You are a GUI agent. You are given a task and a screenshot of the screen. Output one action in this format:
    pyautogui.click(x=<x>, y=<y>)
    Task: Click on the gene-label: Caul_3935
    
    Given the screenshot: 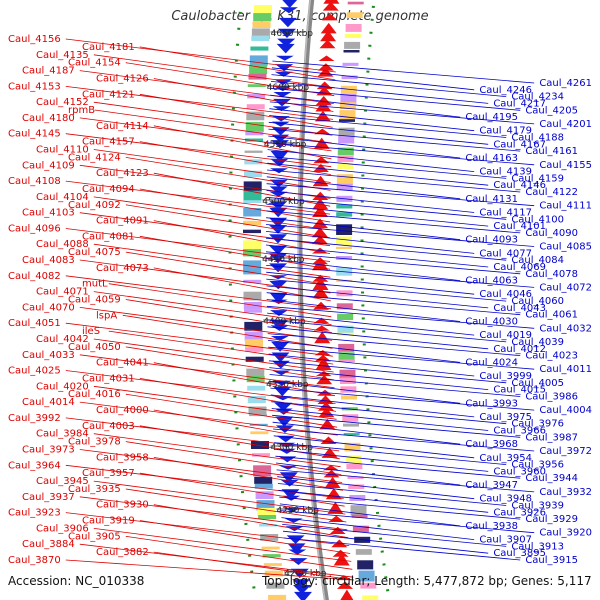 What is the action you would take?
    pyautogui.click(x=94, y=489)
    